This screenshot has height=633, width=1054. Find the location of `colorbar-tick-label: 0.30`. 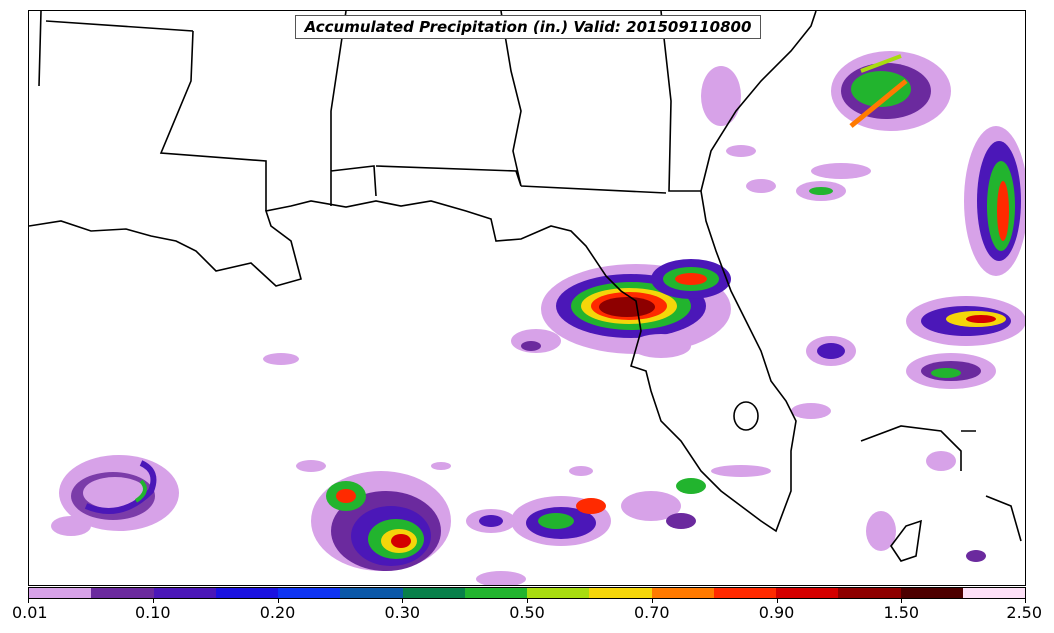

colorbar-tick-label: 0.30 is located at coordinates (402, 612).